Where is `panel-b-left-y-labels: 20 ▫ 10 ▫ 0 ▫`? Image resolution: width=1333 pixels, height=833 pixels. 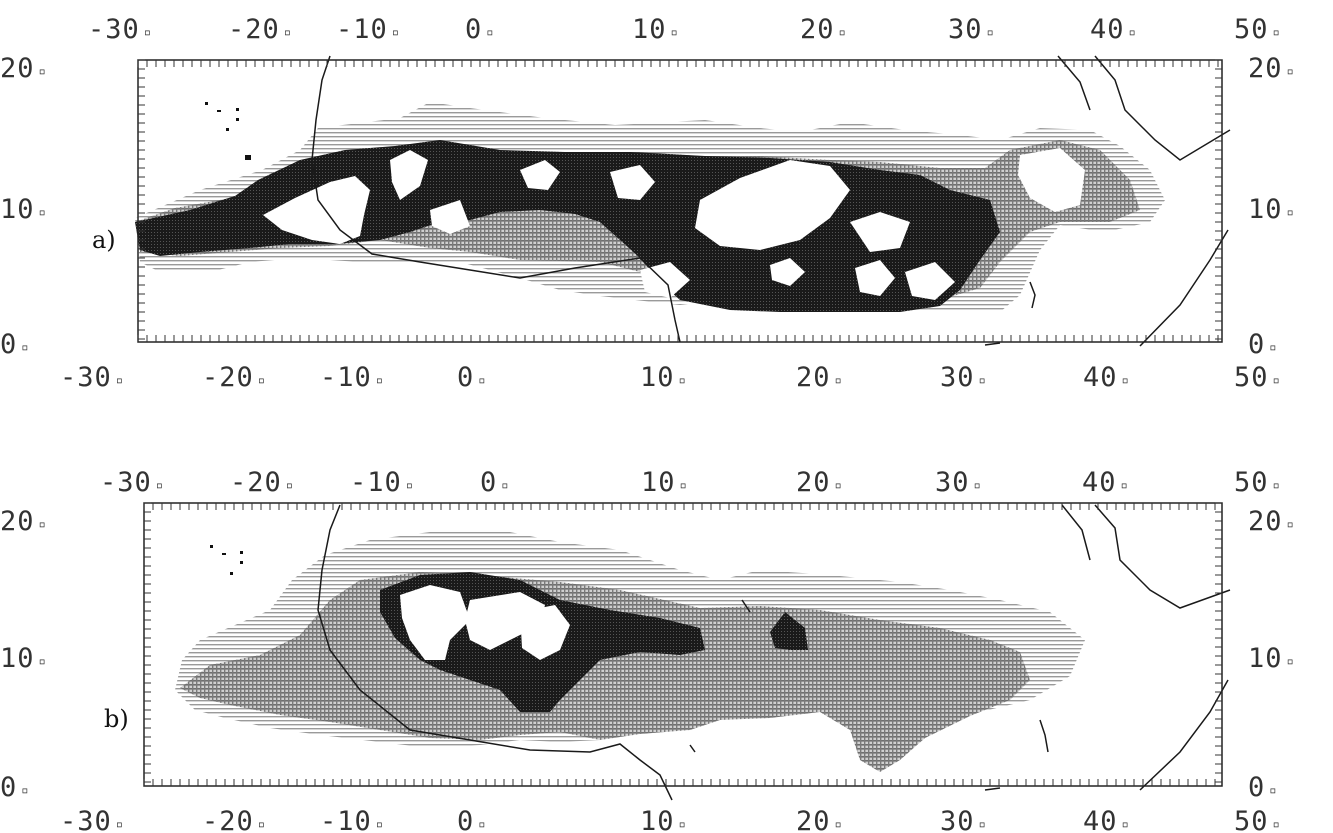
panel-b-left-y-labels: 20 ▫ 10 ▫ 0 ▫ is located at coordinates (23, 654).